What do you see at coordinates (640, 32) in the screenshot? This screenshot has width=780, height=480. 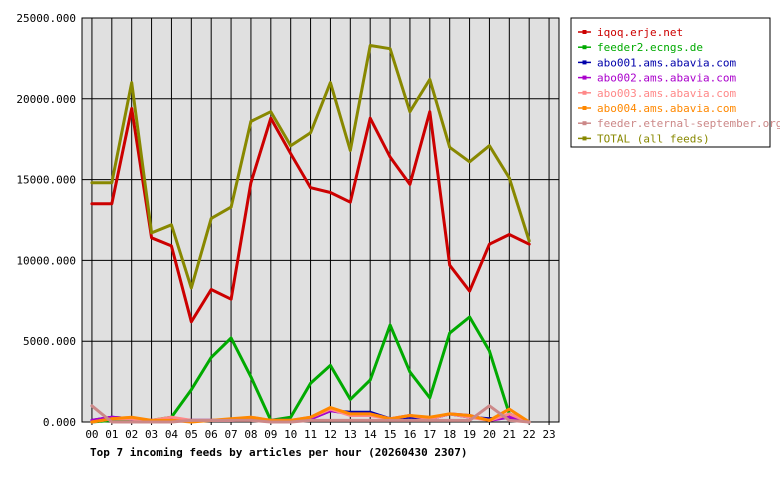 I see `legend-label: iqoq.erje.net` at bounding box center [640, 32].